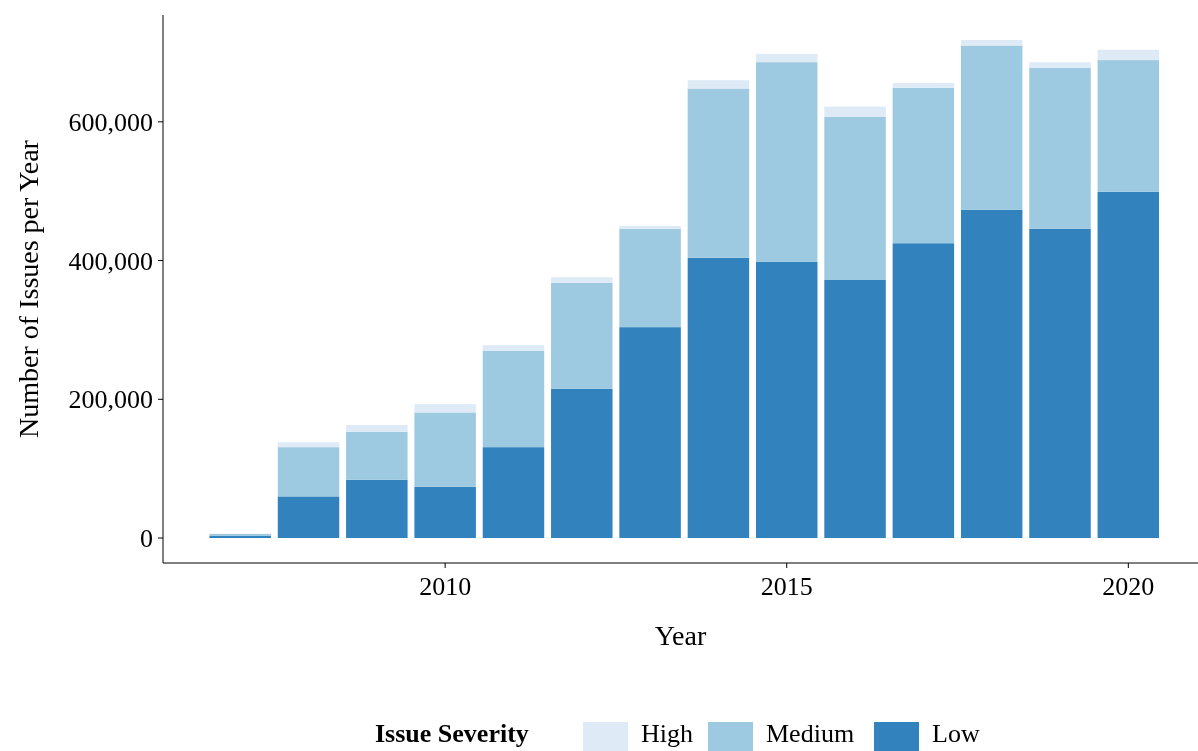 This screenshot has width=1198, height=751. What do you see at coordinates (28, 288) in the screenshot?
I see `y-axis-title: Number of Issues per Year` at bounding box center [28, 288].